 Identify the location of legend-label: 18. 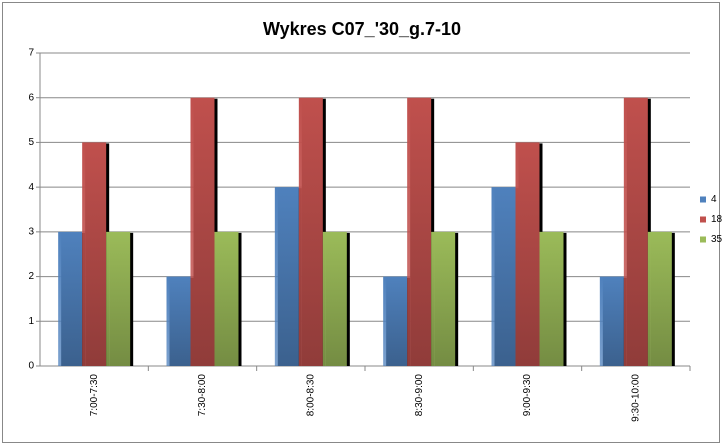
(717, 219).